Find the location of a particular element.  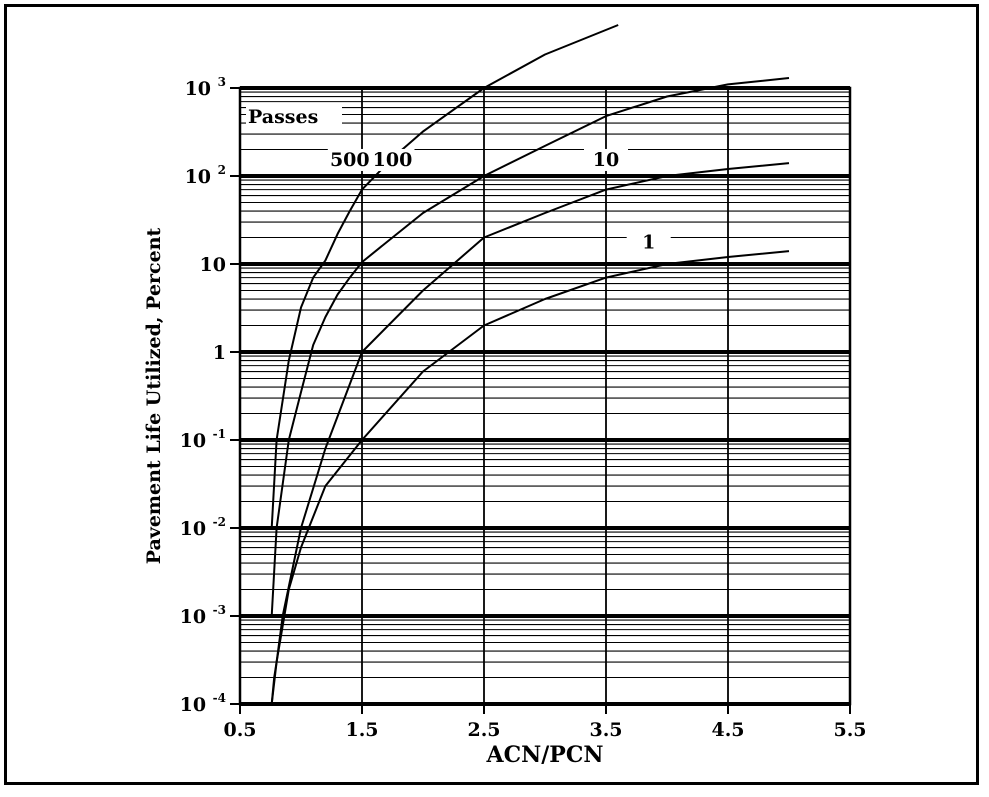

x-tick-label: 4.5 is located at coordinates (727, 730).